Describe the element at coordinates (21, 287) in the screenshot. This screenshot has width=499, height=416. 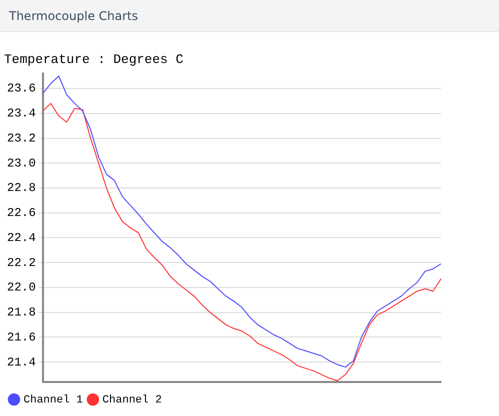
I see `y-tick-label: 22.0` at that location.